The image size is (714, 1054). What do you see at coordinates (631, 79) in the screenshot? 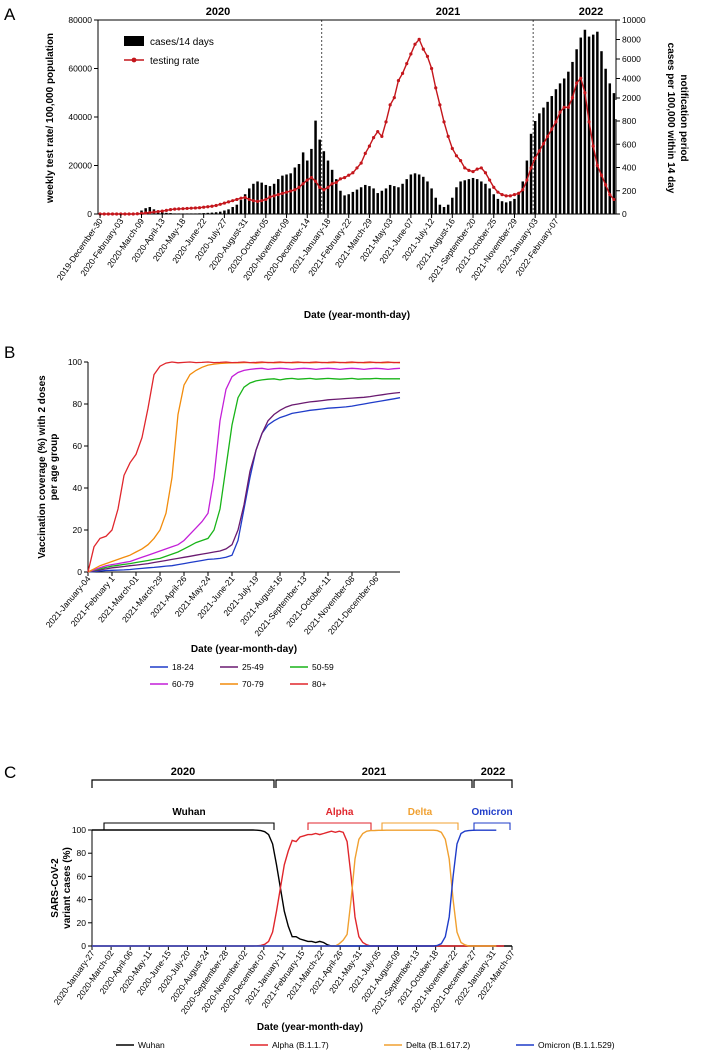
I see `right-tick-label: 4000` at bounding box center [631, 79].